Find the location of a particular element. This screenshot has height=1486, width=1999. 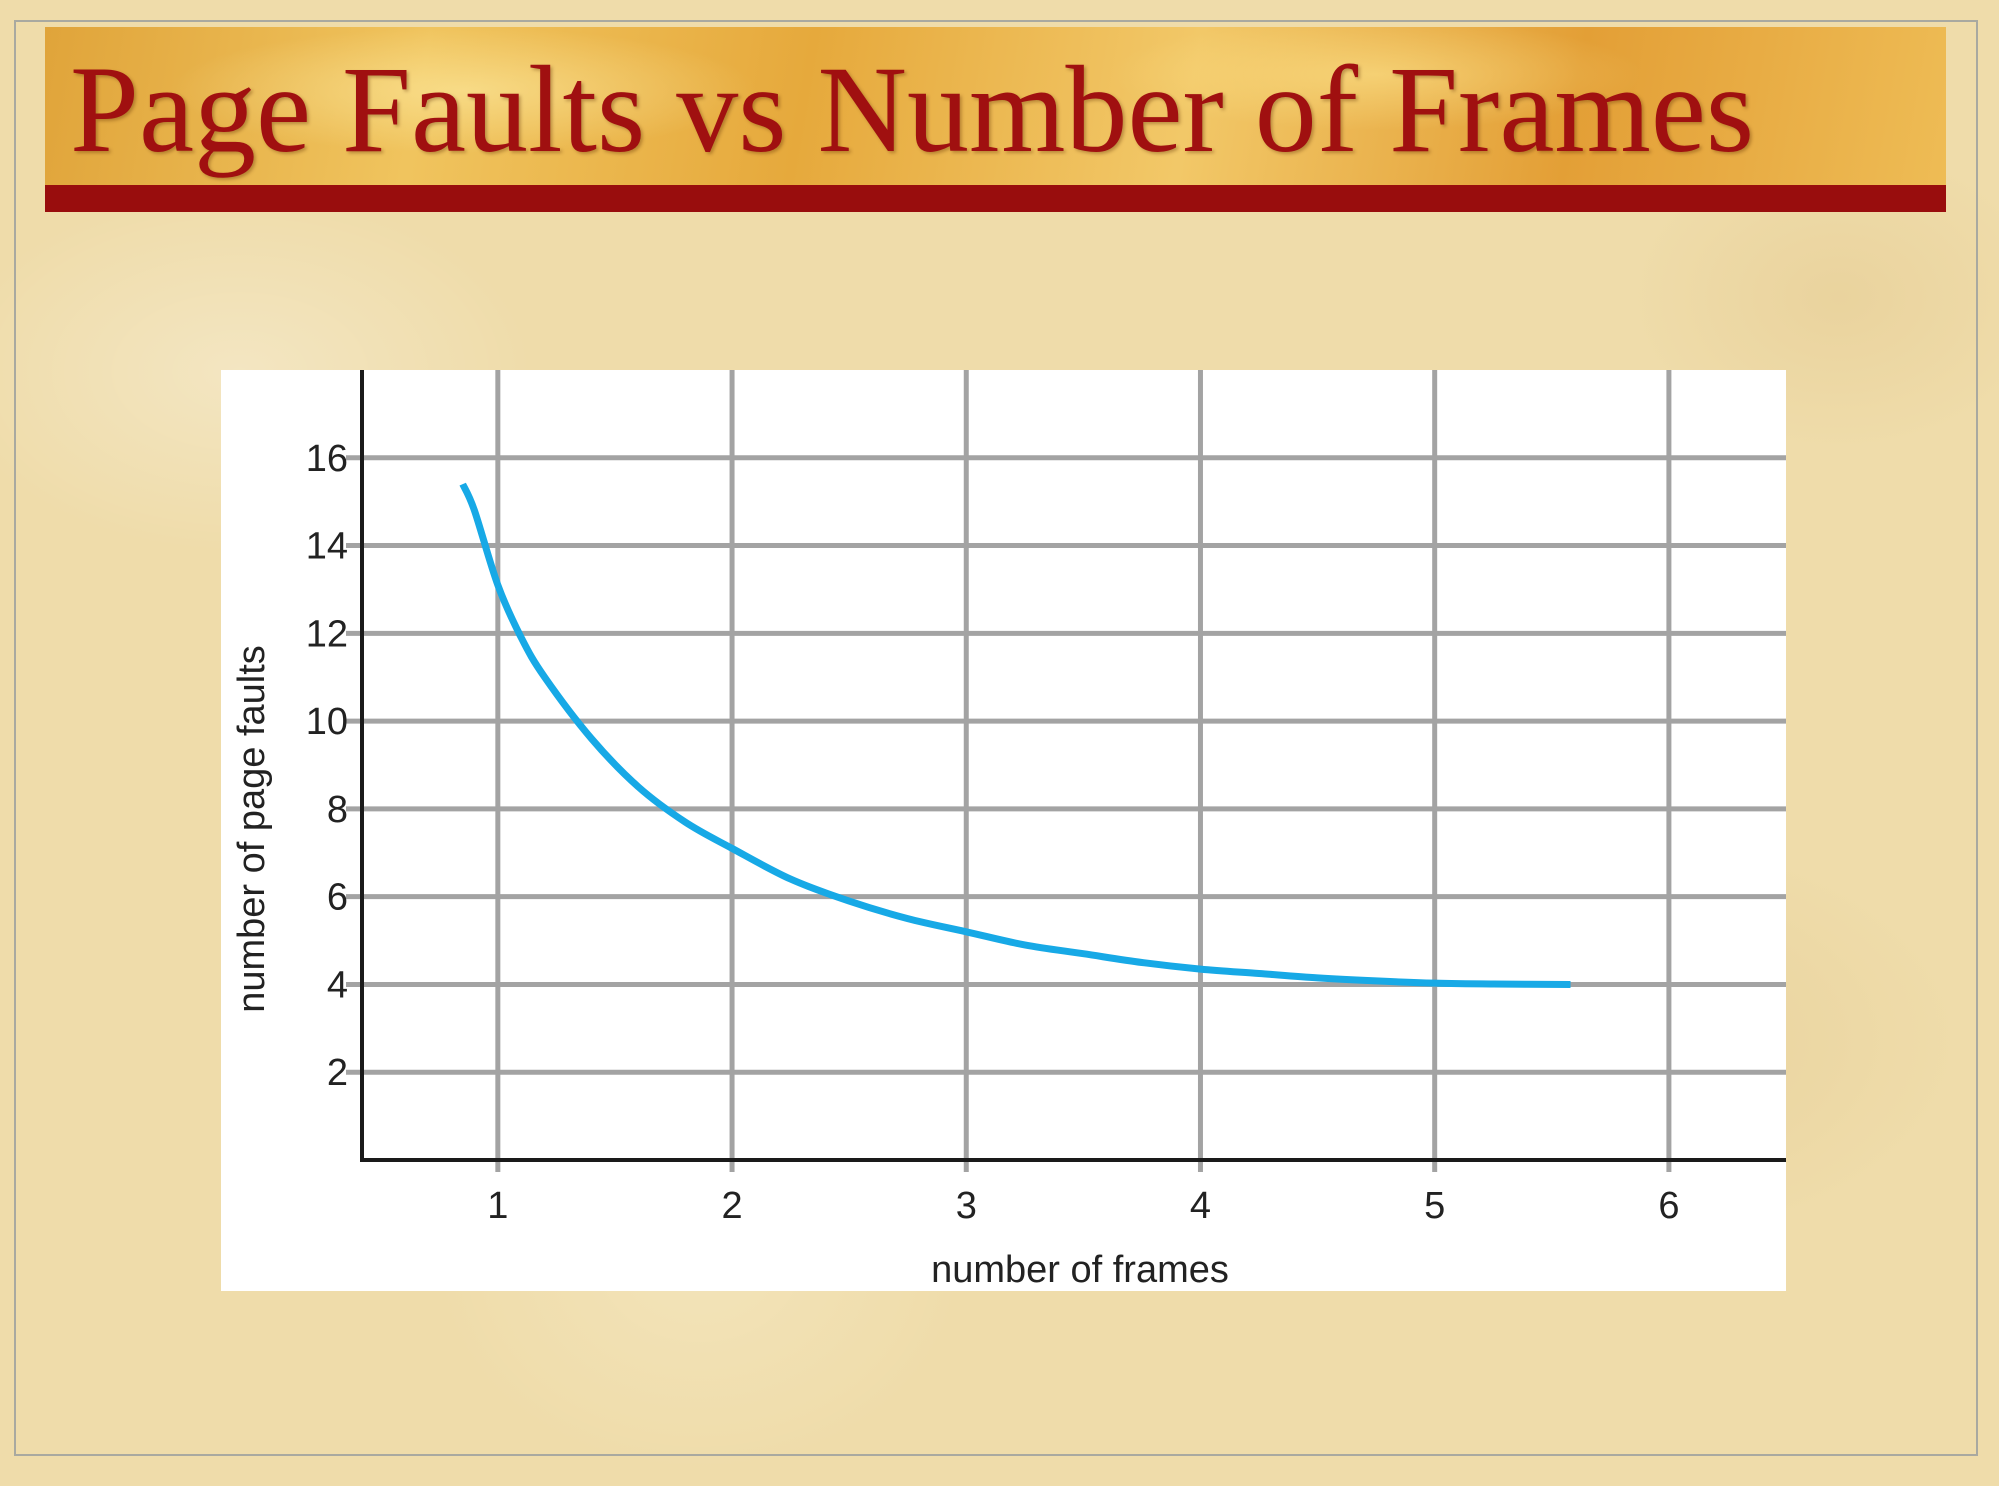

y-axis-label: number of page faults is located at coordinates (252, 829).